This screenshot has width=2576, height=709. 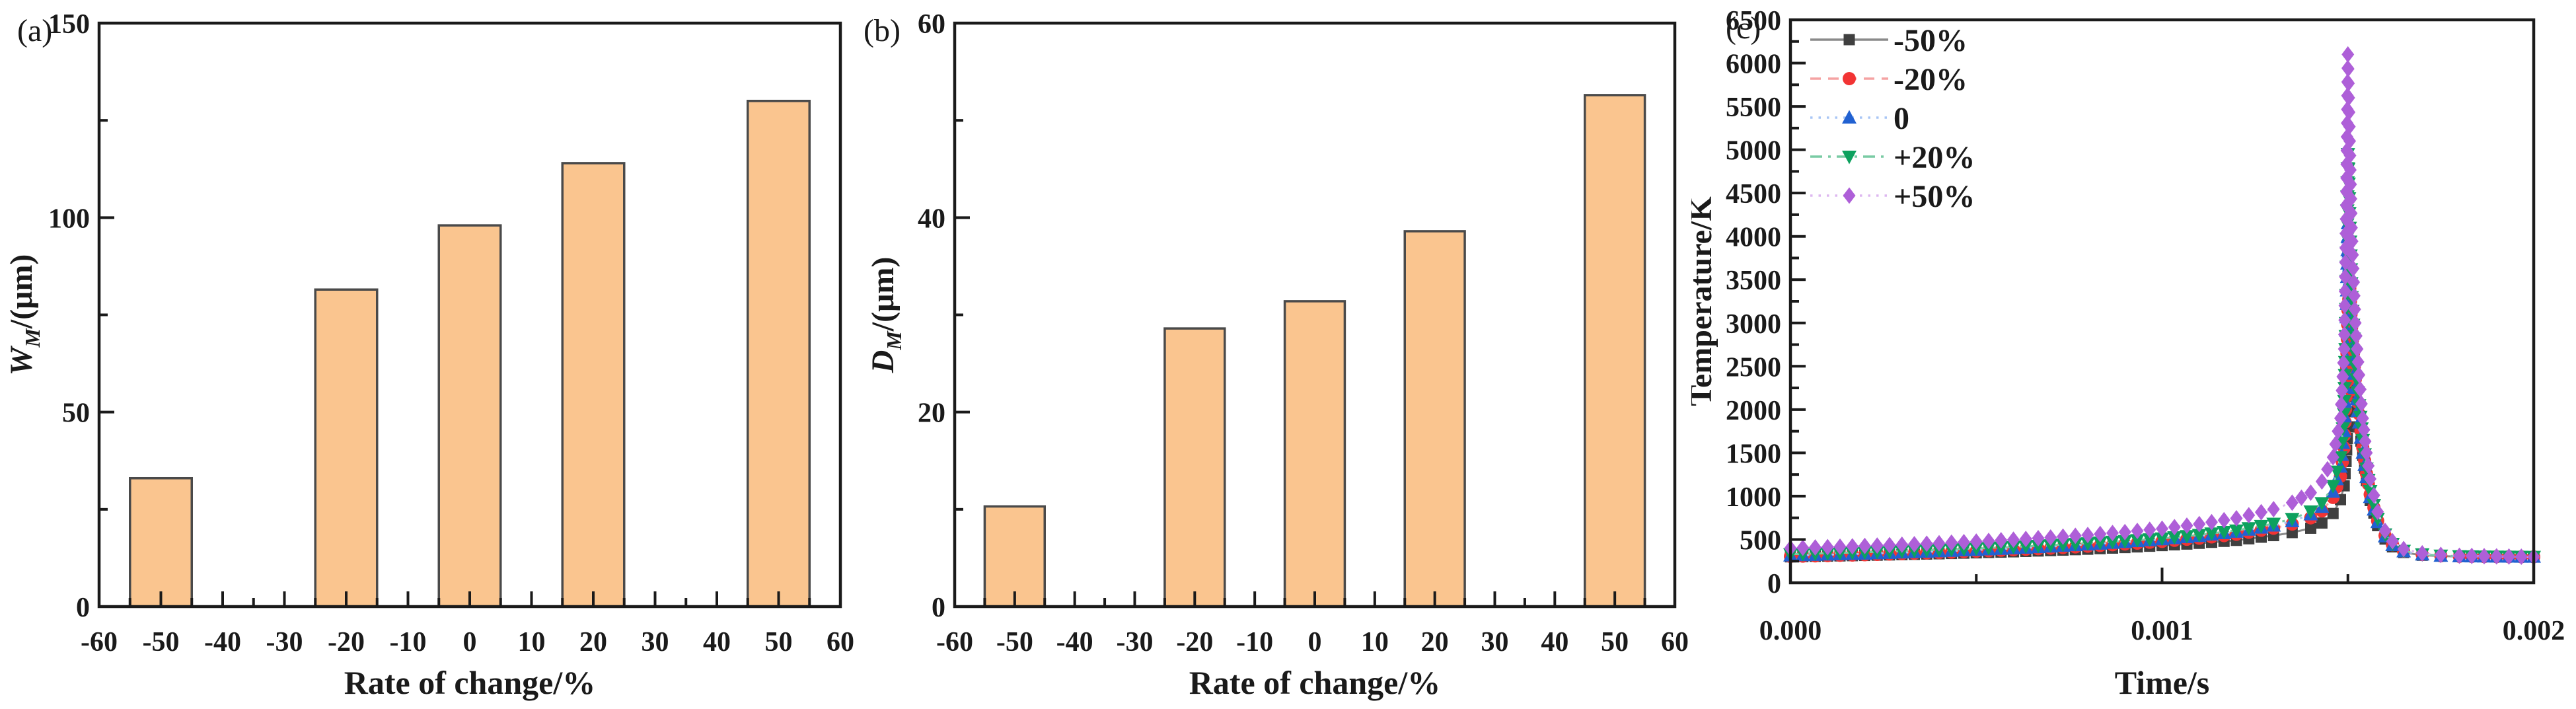 I want to click on y-tick-label: 100, so click(x=69, y=219).